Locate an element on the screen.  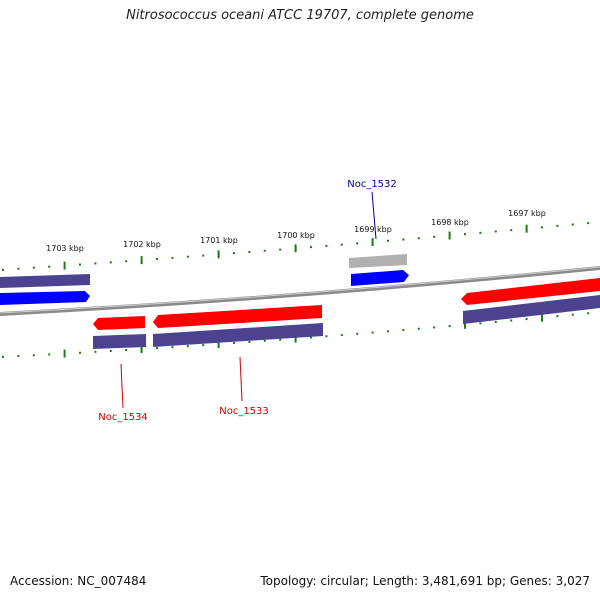
reverse-features is located at coordinates (346, 313).